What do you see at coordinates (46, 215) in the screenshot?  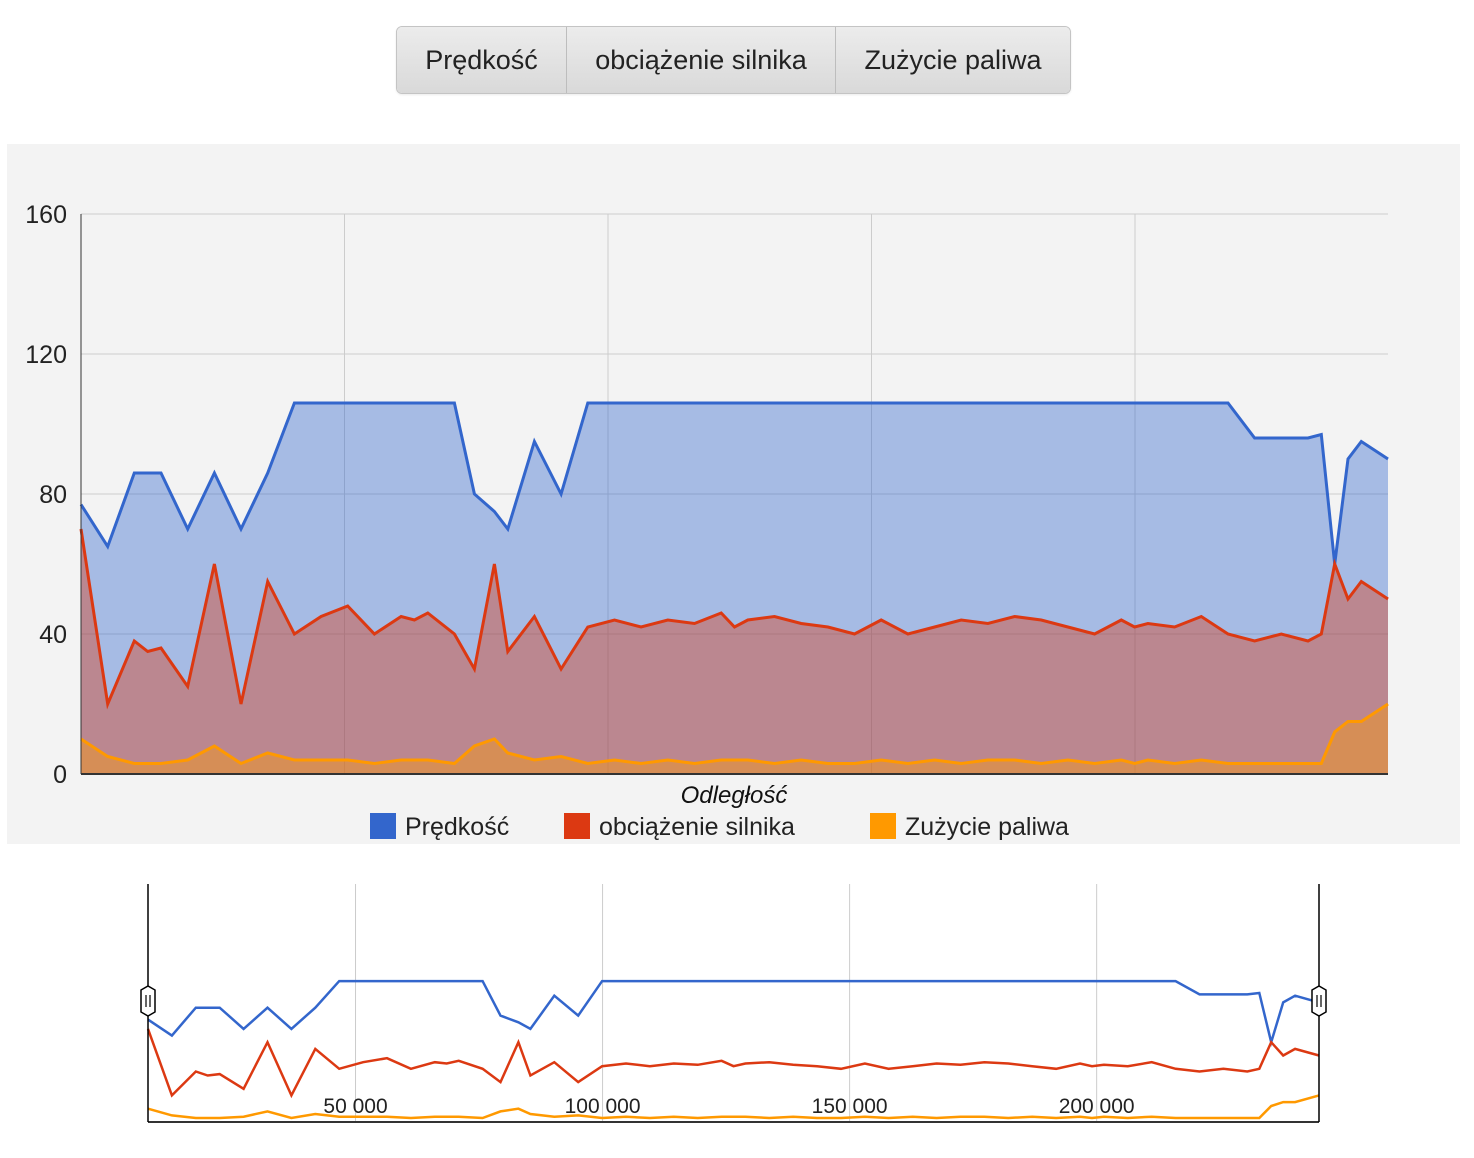 I see `y-tick-label: 160` at bounding box center [46, 215].